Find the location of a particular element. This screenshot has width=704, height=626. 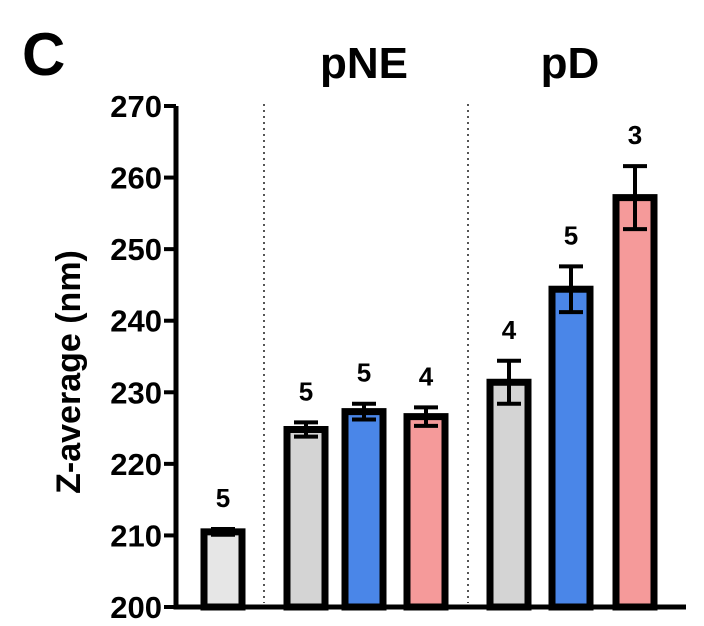

y-tick-label: 220 is located at coordinates (136, 464).